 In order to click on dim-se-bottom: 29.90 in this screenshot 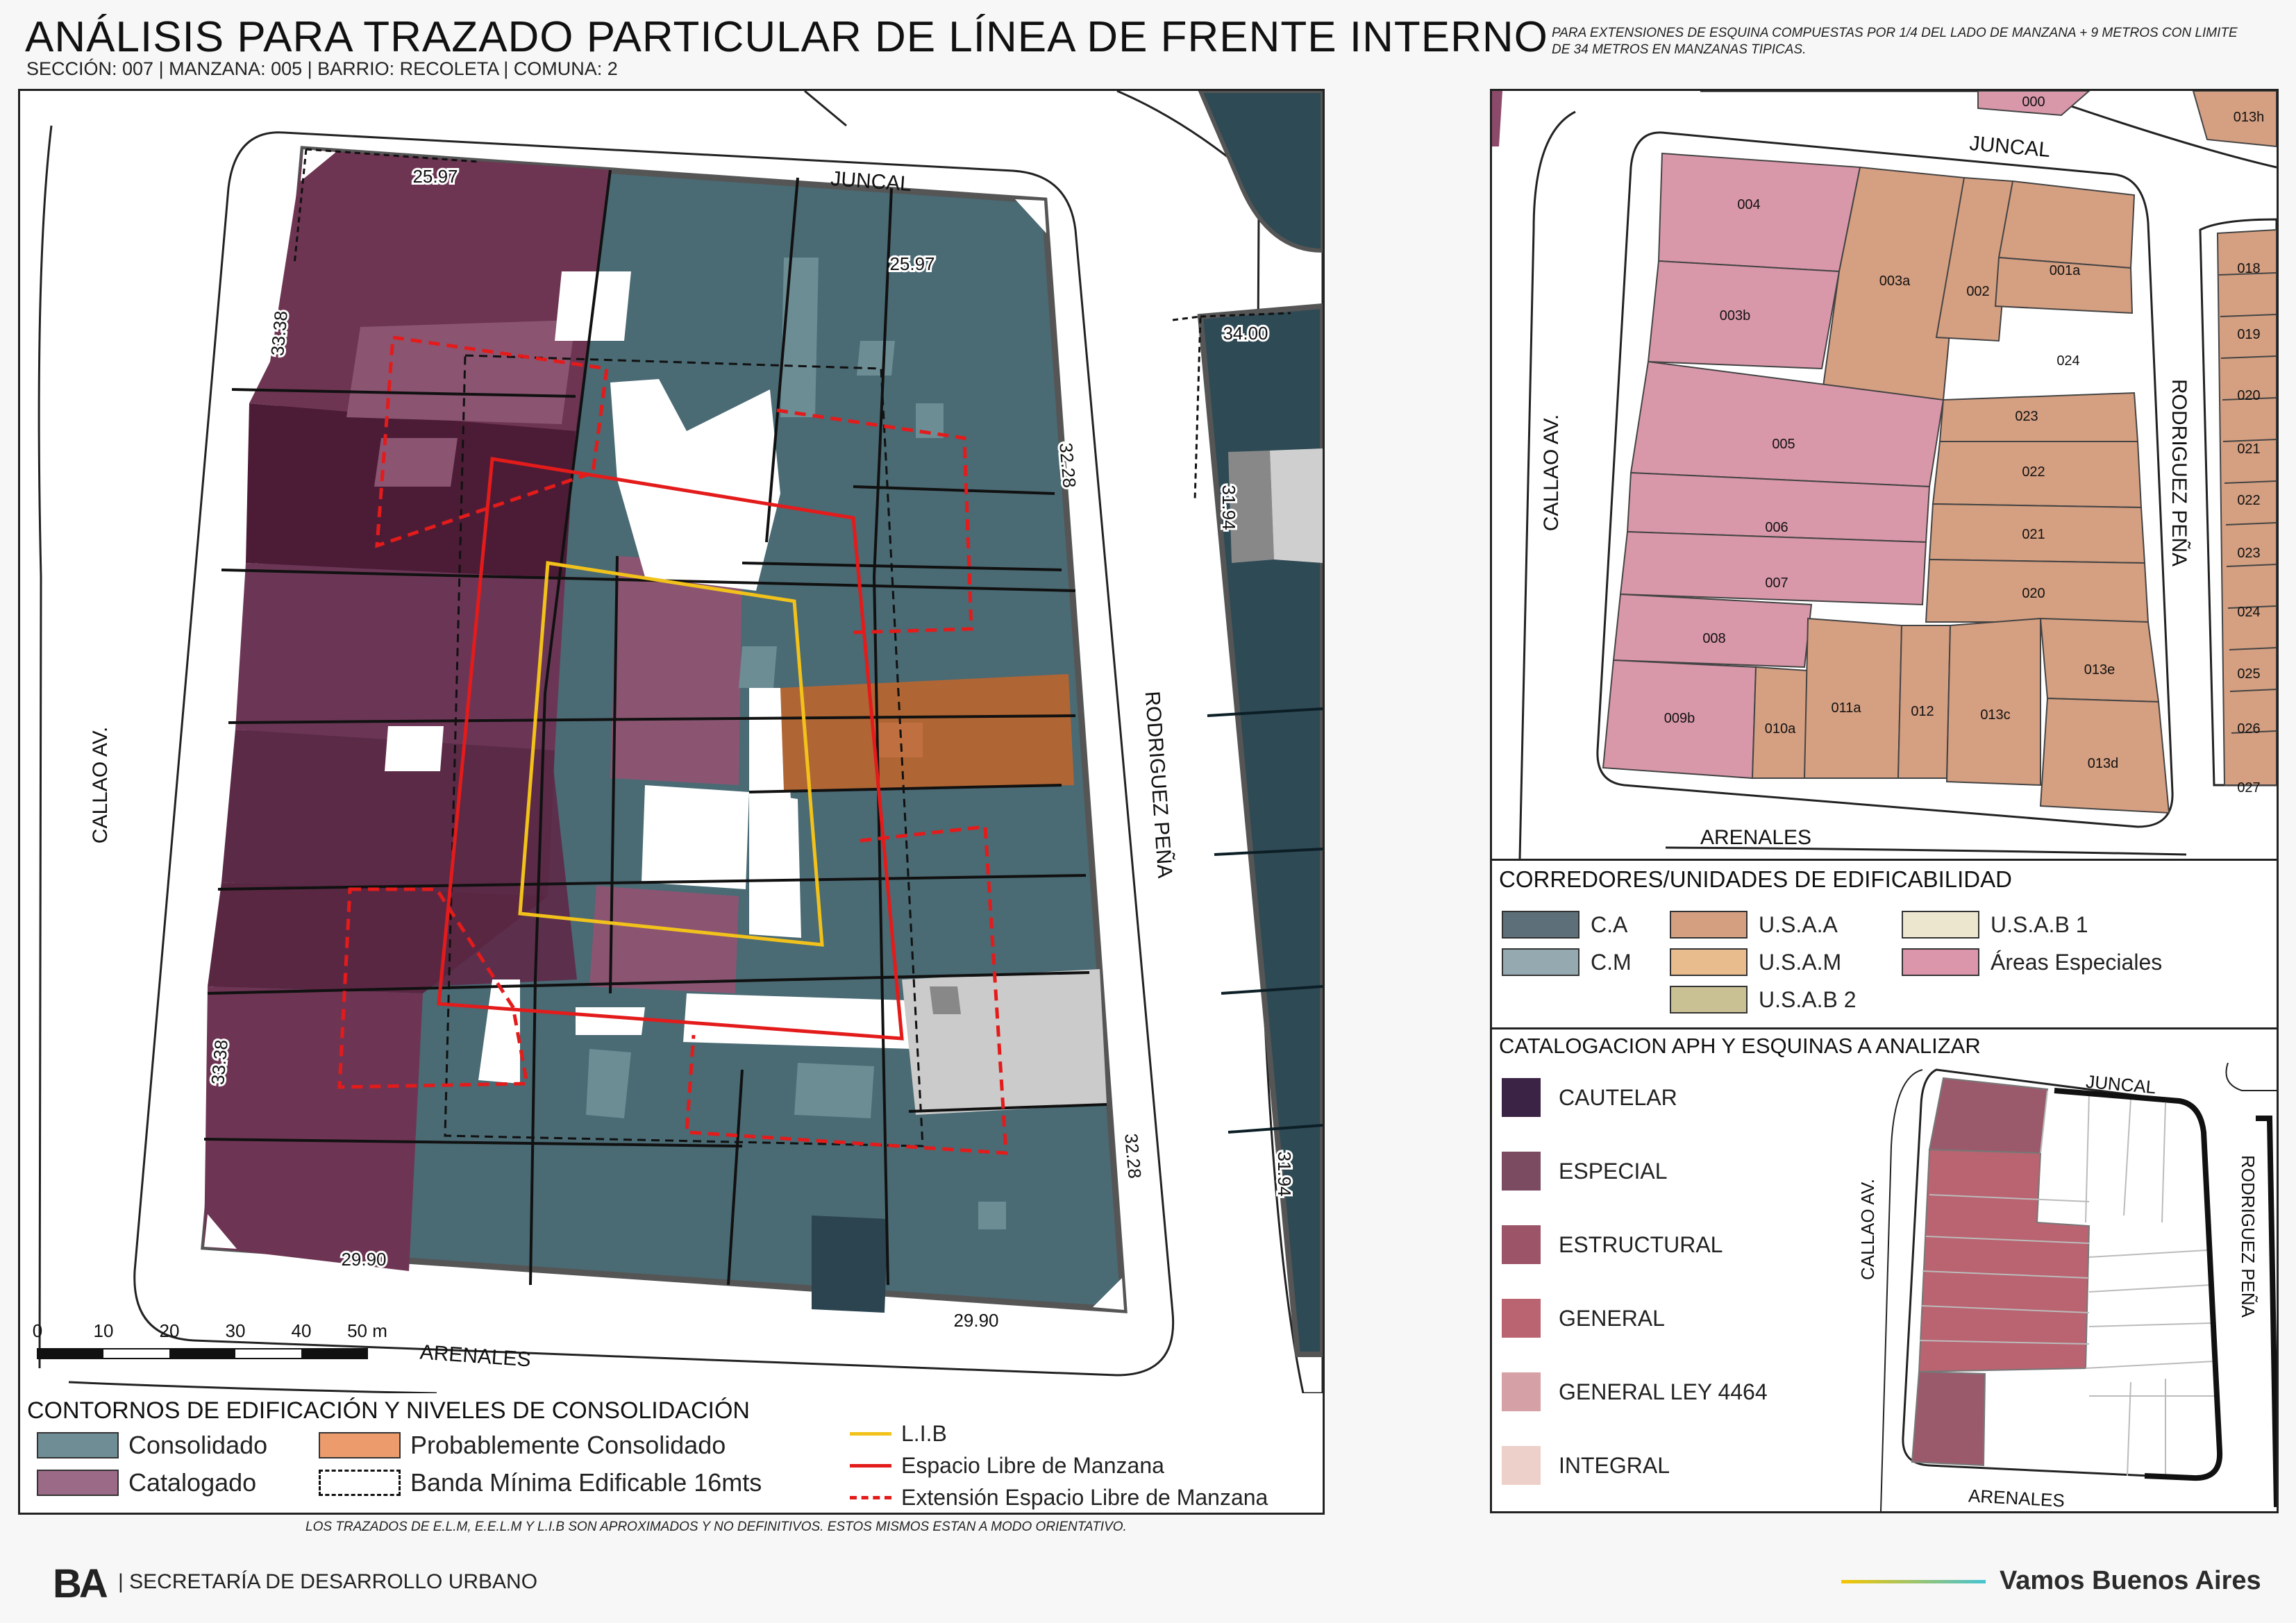, I will do `click(975, 1320)`.